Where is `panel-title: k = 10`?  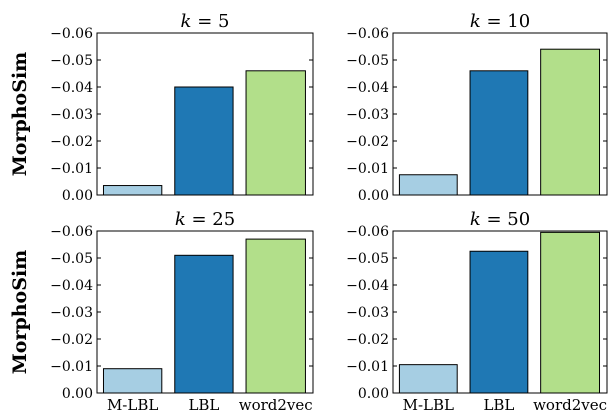 panel-title: k = 10 is located at coordinates (500, 21).